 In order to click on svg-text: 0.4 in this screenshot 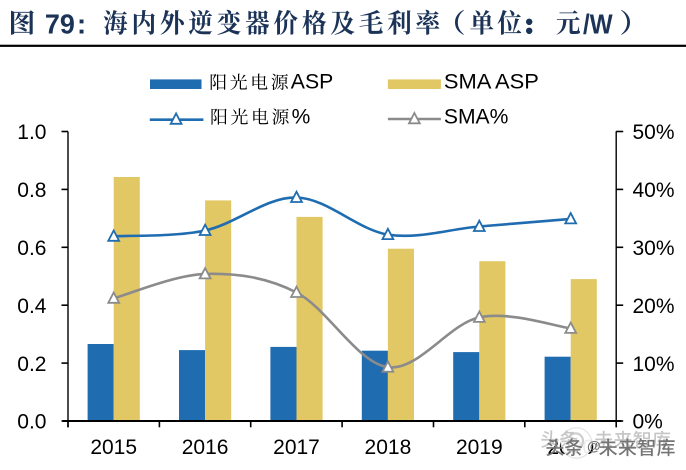, I will do `click(32, 306)`.